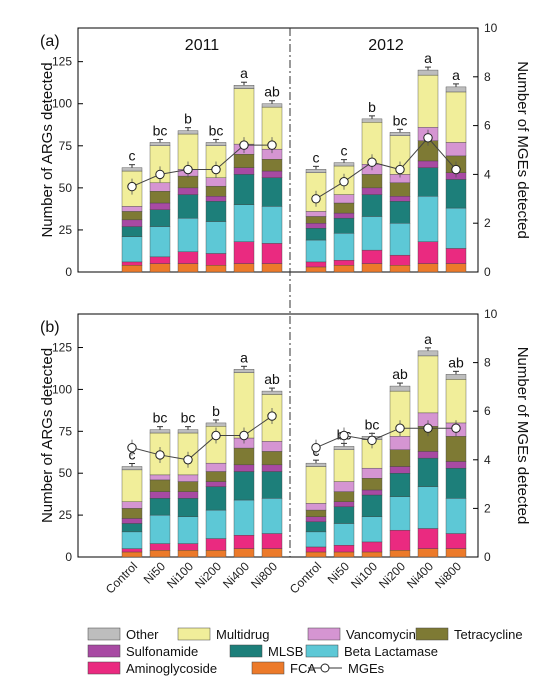 The width and height of the screenshot is (548, 692). What do you see at coordinates (391, 651) in the screenshot?
I see `legend-label: Beta Lactamase` at bounding box center [391, 651].